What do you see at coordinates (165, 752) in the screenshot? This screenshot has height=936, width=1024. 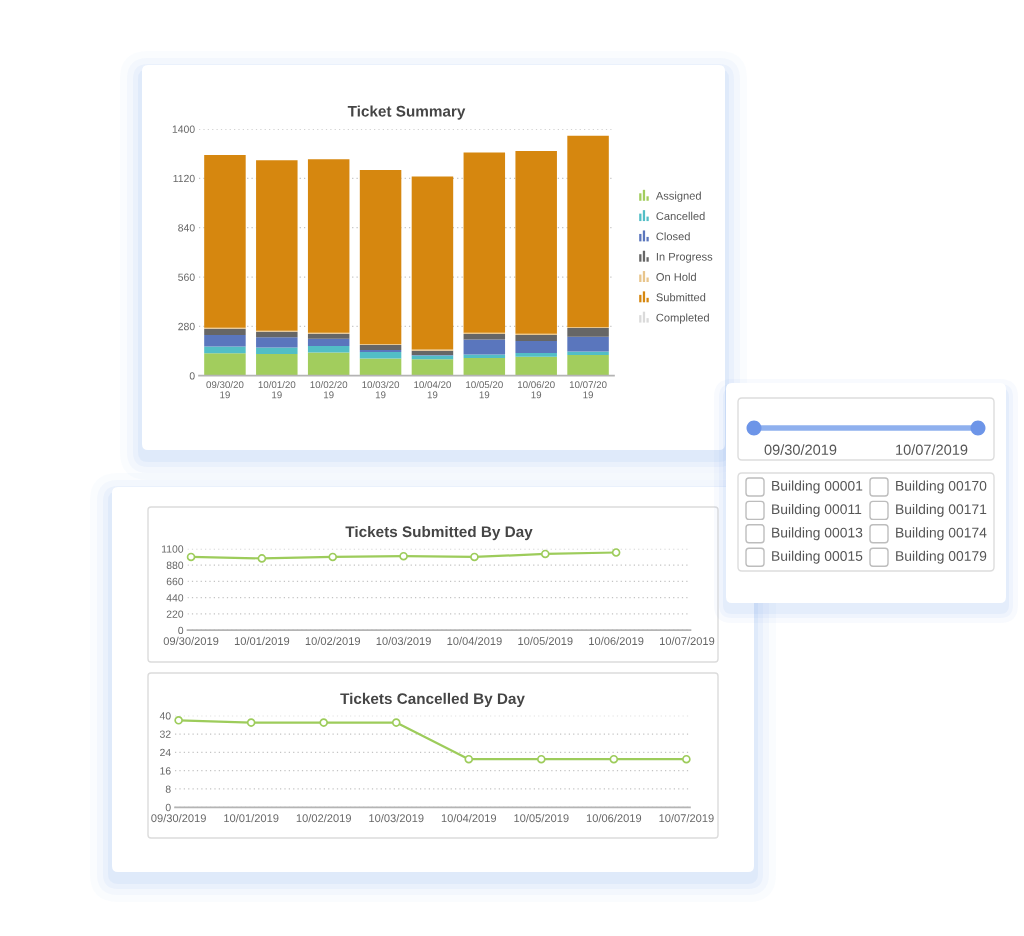 I see `y-tick-label: 24` at bounding box center [165, 752].